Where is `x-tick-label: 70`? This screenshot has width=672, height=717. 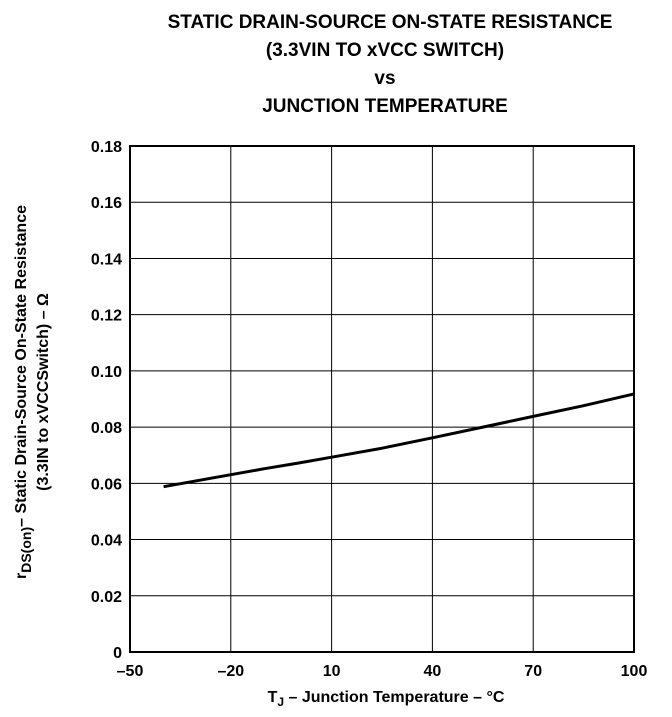 x-tick-label: 70 is located at coordinates (533, 671).